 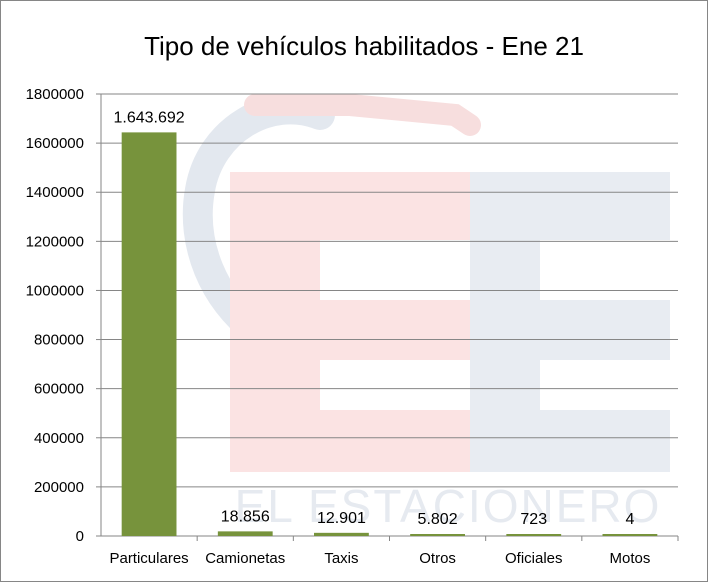 I want to click on data-label: 4, so click(x=629, y=519).